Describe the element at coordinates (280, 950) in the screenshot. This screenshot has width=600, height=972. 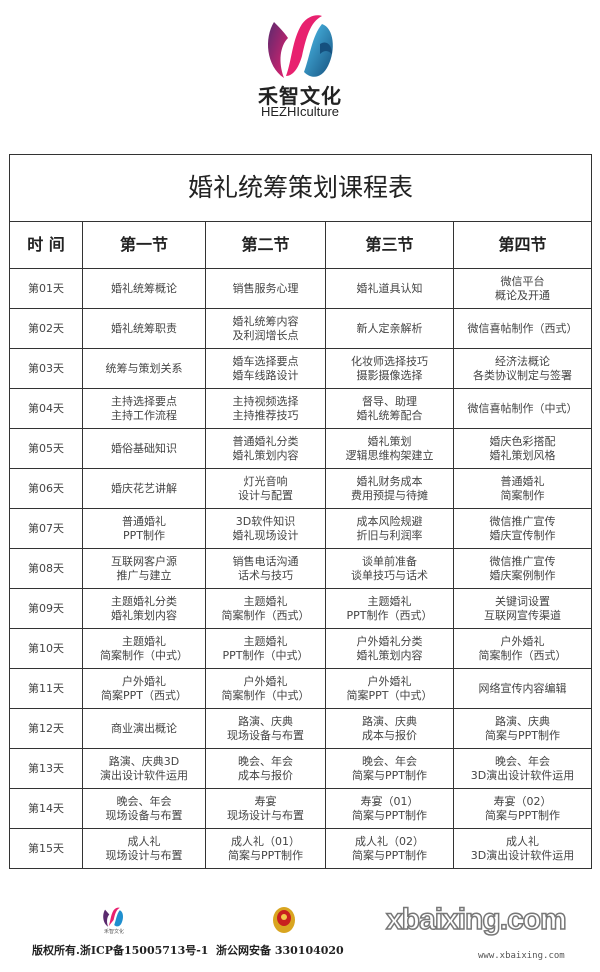
I see `public-security-record-link: 浙公网安备 330104020` at that location.